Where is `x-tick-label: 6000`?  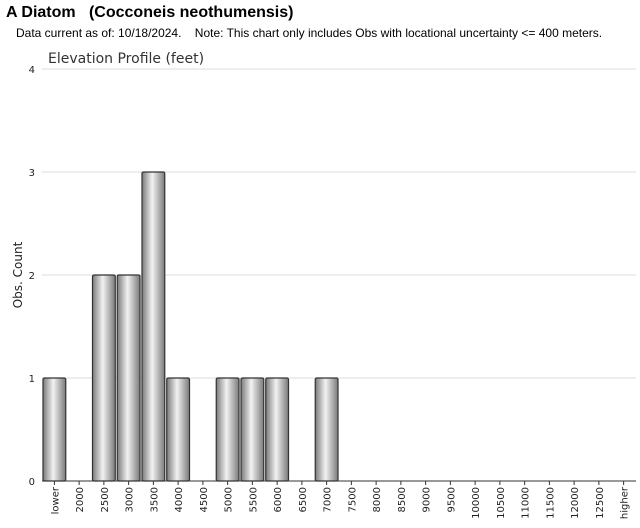
x-tick-label: 6000 is located at coordinates (278, 499).